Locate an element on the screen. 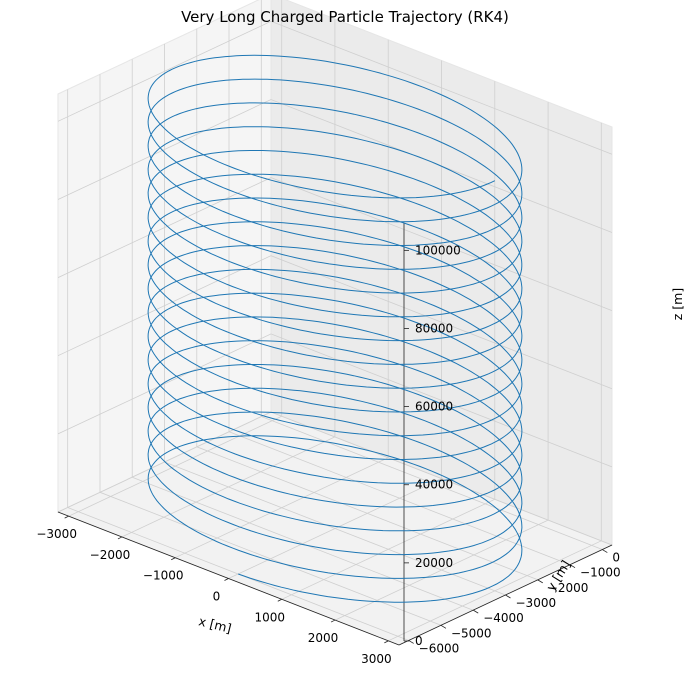 Image resolution: width=690 pixels, height=694 pixels. x-tick-label: 2000 is located at coordinates (323, 638).